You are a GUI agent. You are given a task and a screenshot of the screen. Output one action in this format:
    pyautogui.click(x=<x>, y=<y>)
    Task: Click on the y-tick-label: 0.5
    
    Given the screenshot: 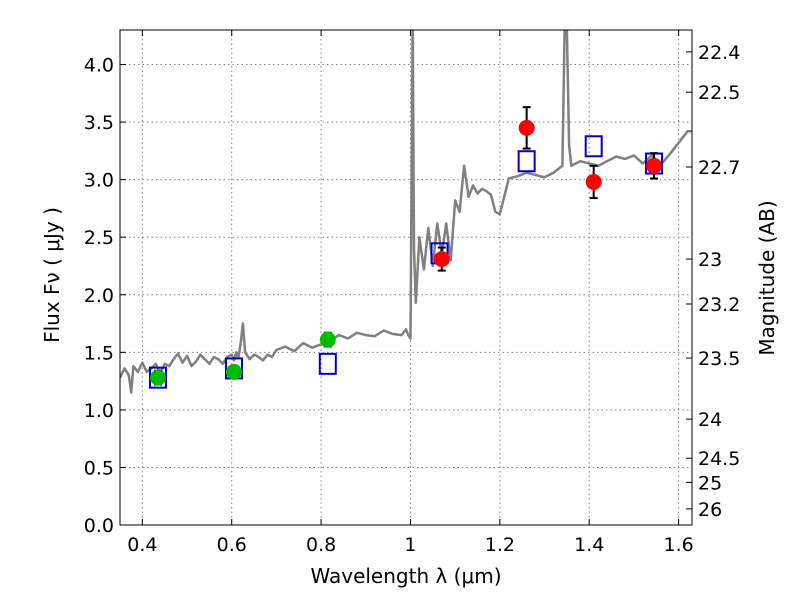 What is the action you would take?
    pyautogui.click(x=99, y=468)
    